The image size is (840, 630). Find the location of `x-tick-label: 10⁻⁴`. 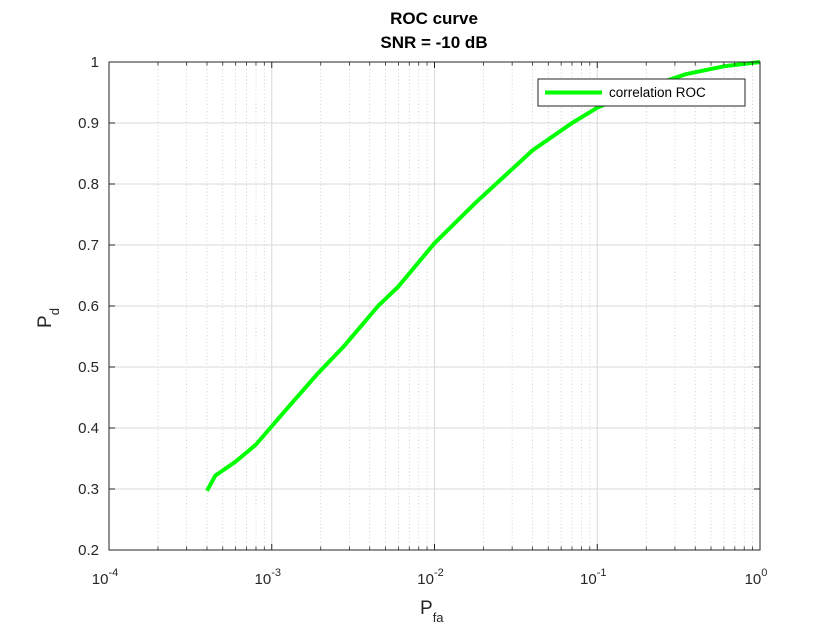

x-tick-label: 10⁻⁴ is located at coordinates (105, 577).